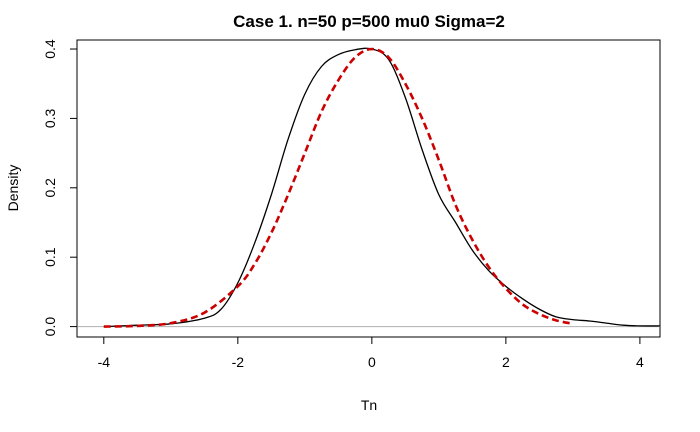 The image size is (700, 432). Describe the element at coordinates (50, 257) in the screenshot. I see `y-tick-label: 0.1` at that location.